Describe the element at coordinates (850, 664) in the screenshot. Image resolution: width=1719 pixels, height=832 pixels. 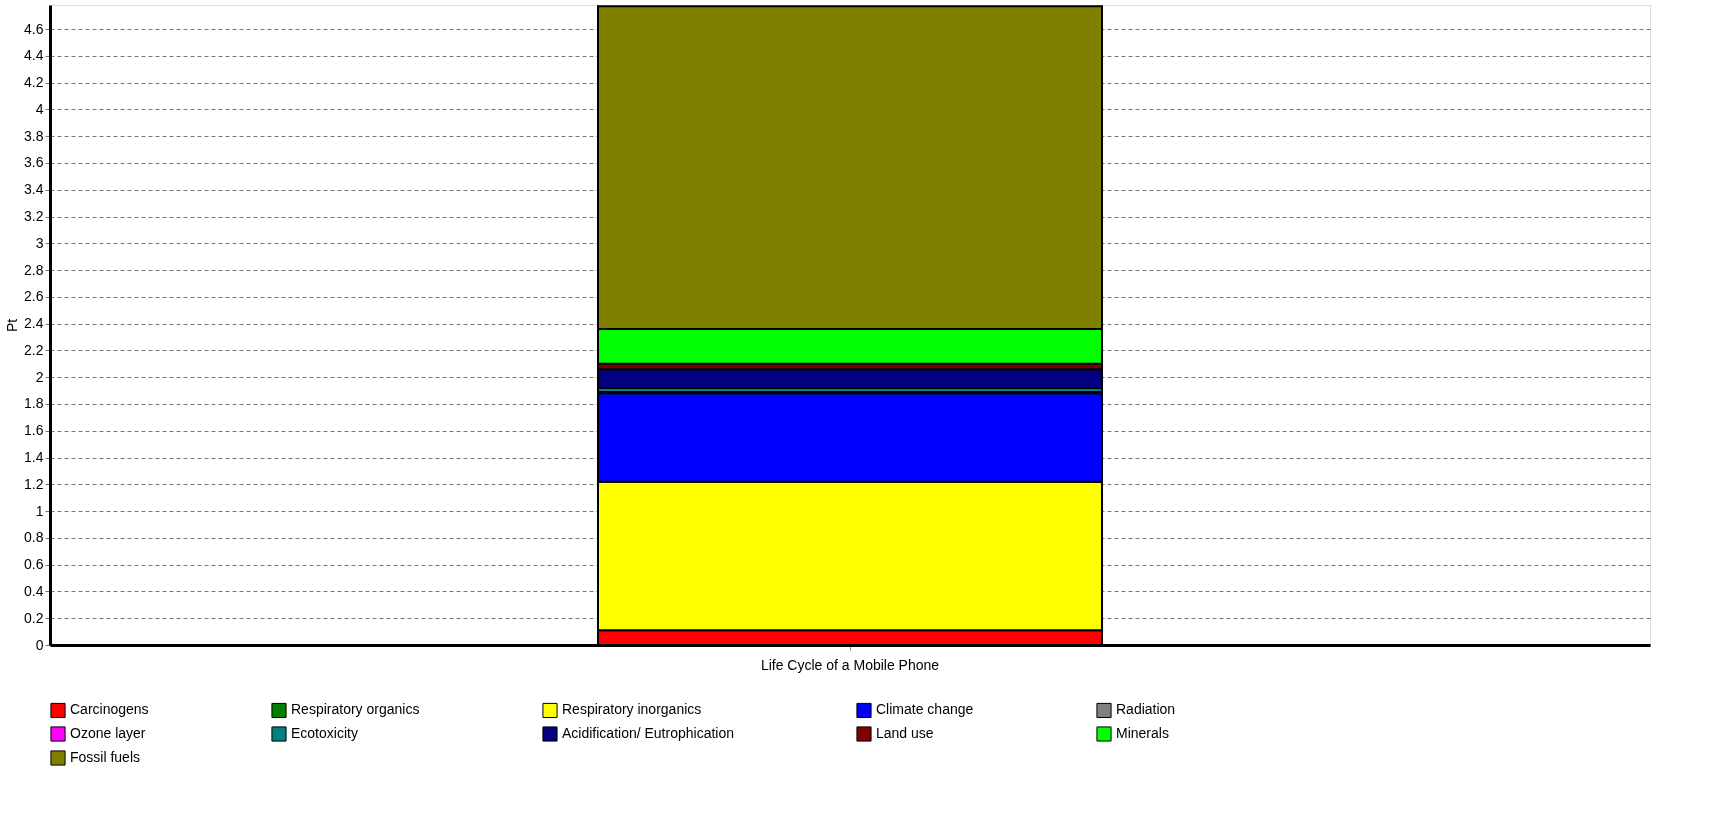
I see `x-tick-label: Life Cycle of a Mobile Phone` at that location.